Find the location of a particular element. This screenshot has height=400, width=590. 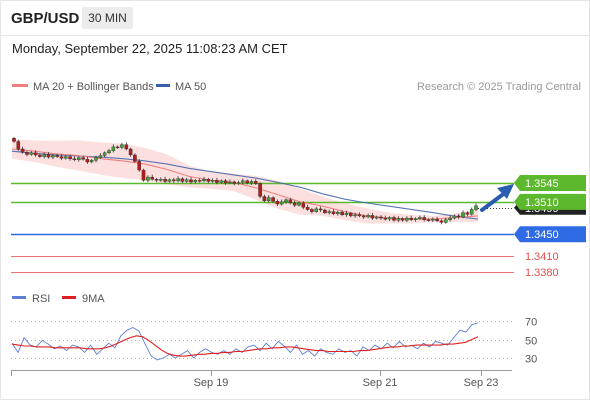

ma9-legend-swatch is located at coordinates (69, 297).